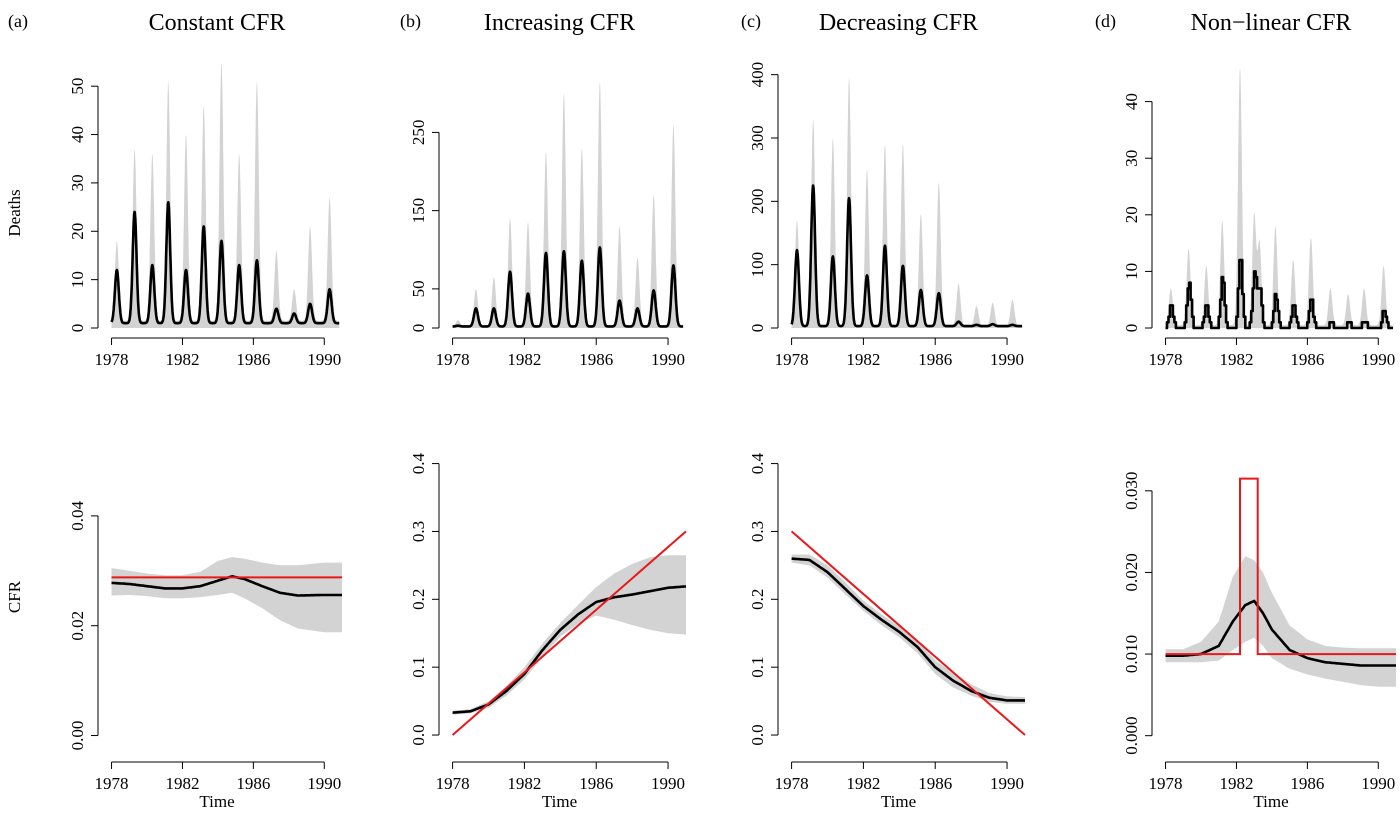  What do you see at coordinates (18, 21) in the screenshot?
I see `panel-letter-label: (a)` at bounding box center [18, 21].